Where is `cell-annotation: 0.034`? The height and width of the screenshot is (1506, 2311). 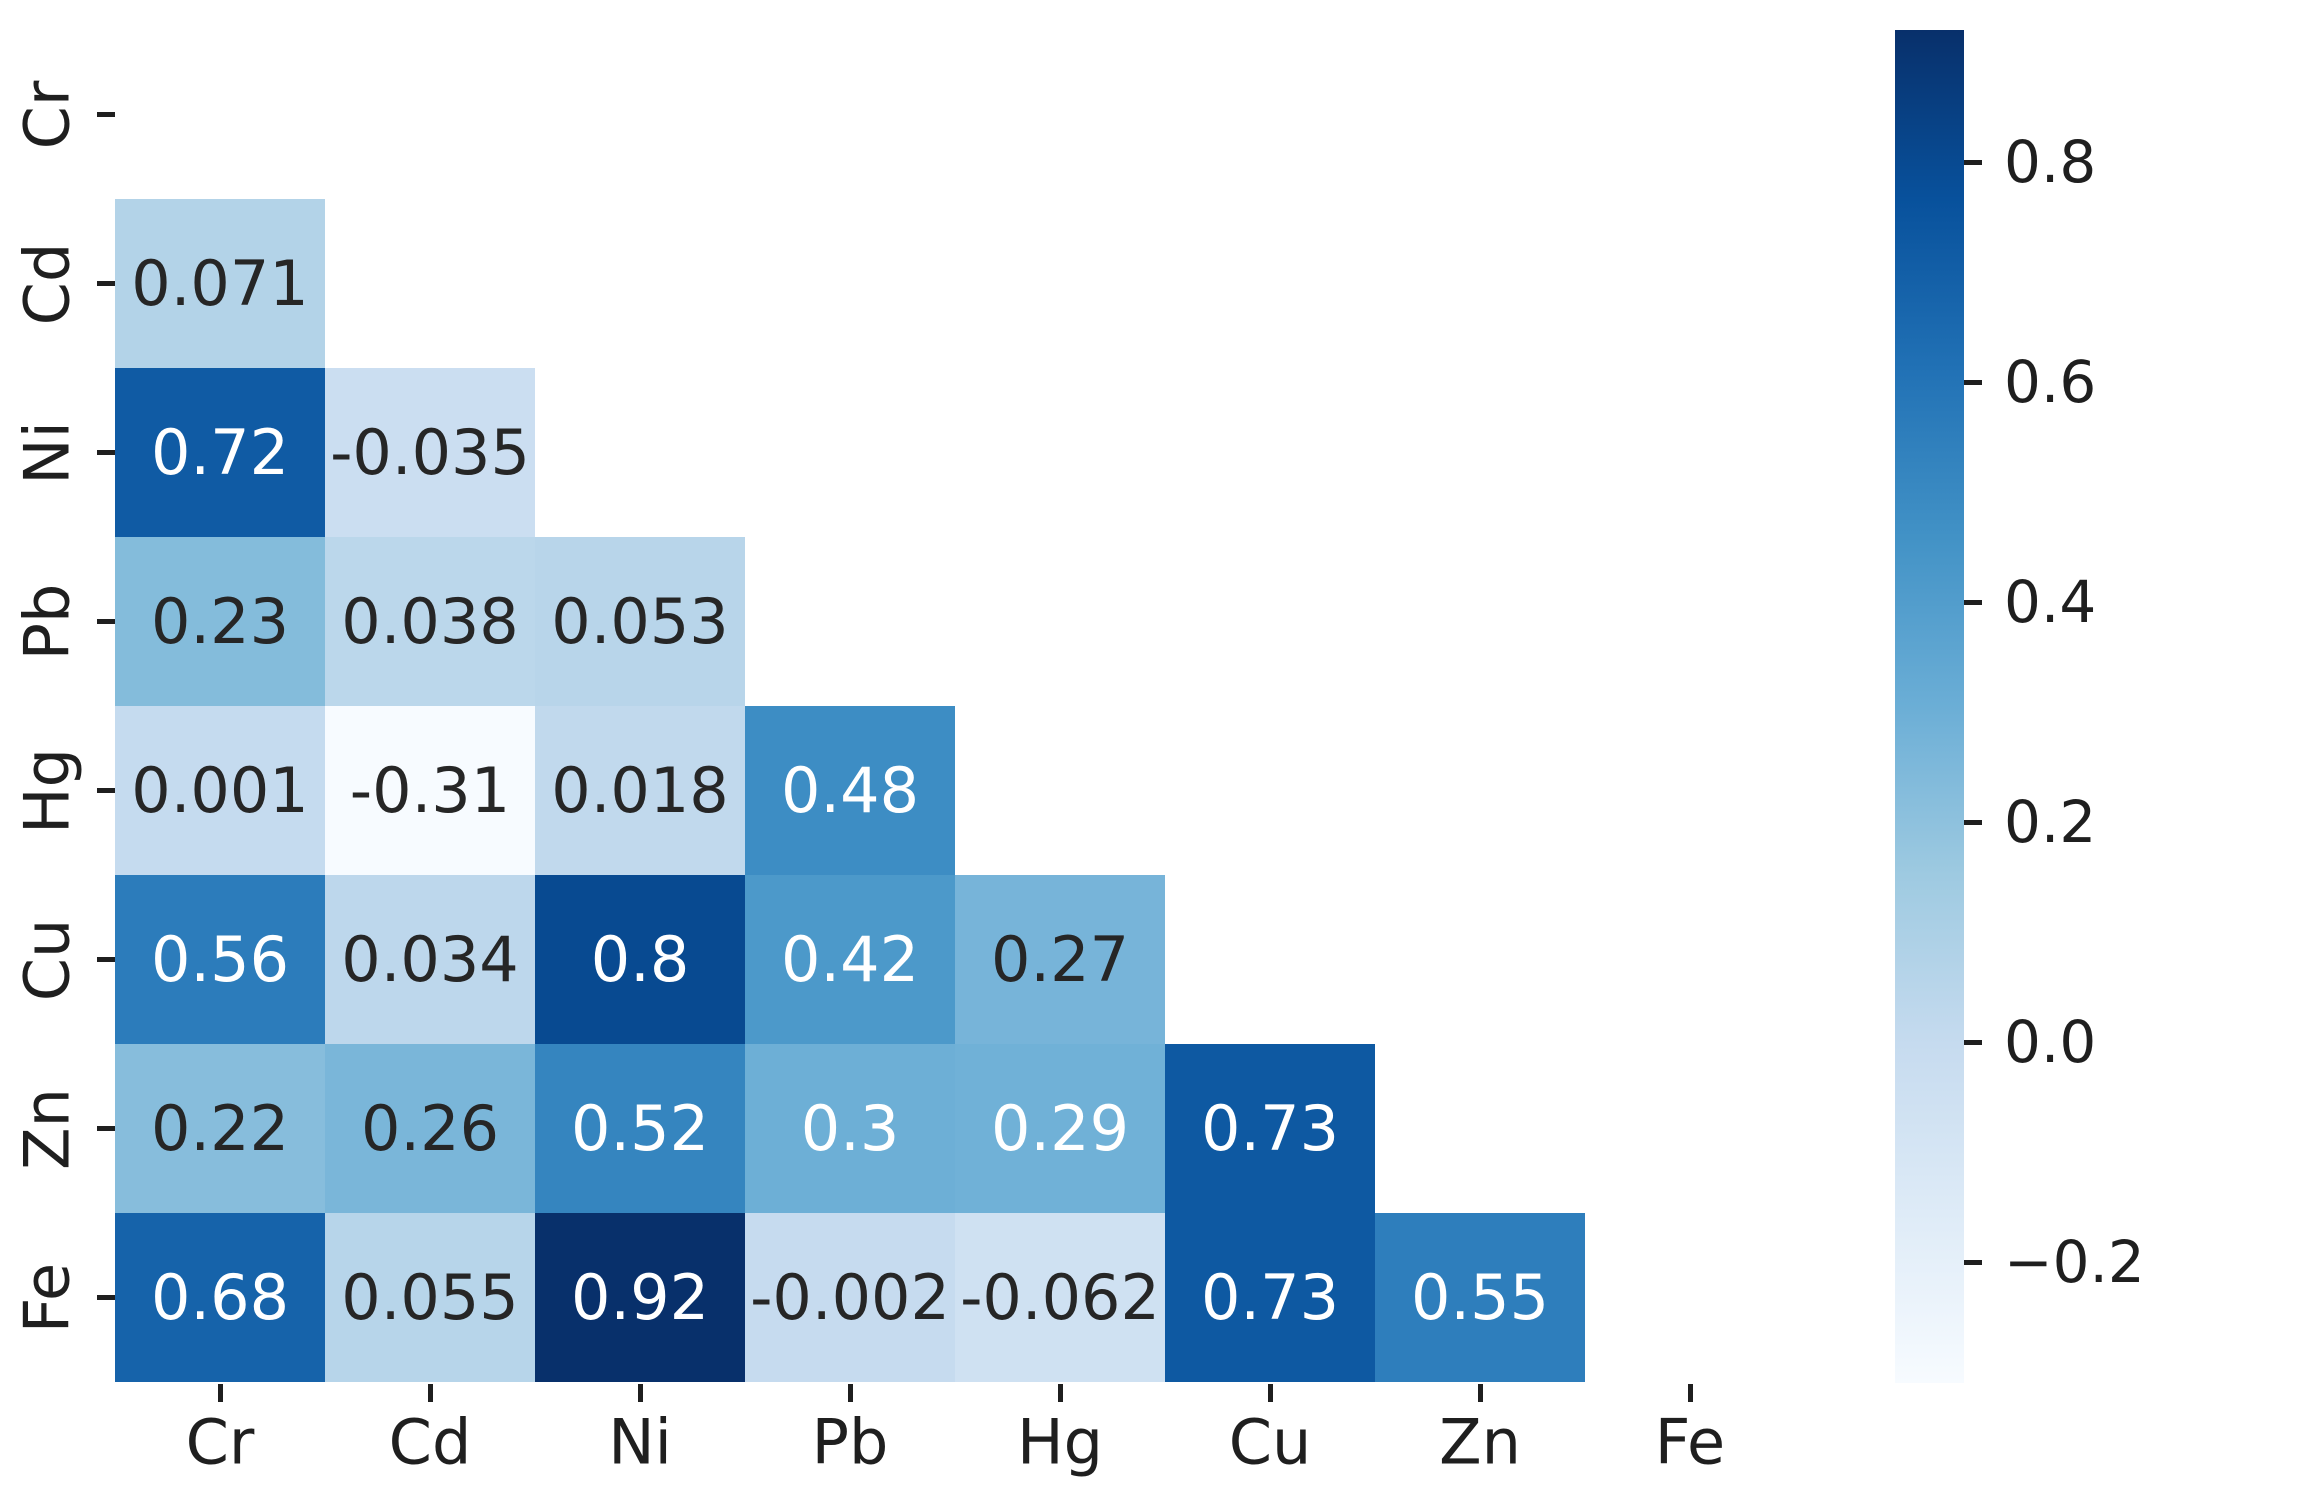 cell-annotation: 0.034 is located at coordinates (430, 959).